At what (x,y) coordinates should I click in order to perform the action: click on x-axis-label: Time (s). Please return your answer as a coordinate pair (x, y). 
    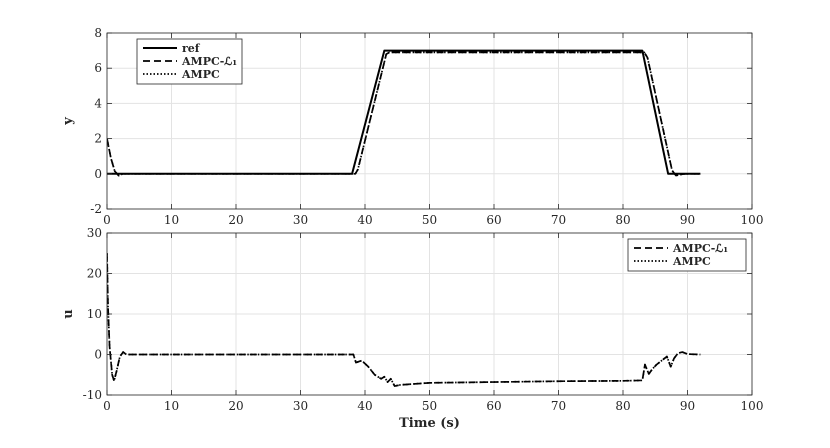
    Looking at the image, I should click on (429, 423).